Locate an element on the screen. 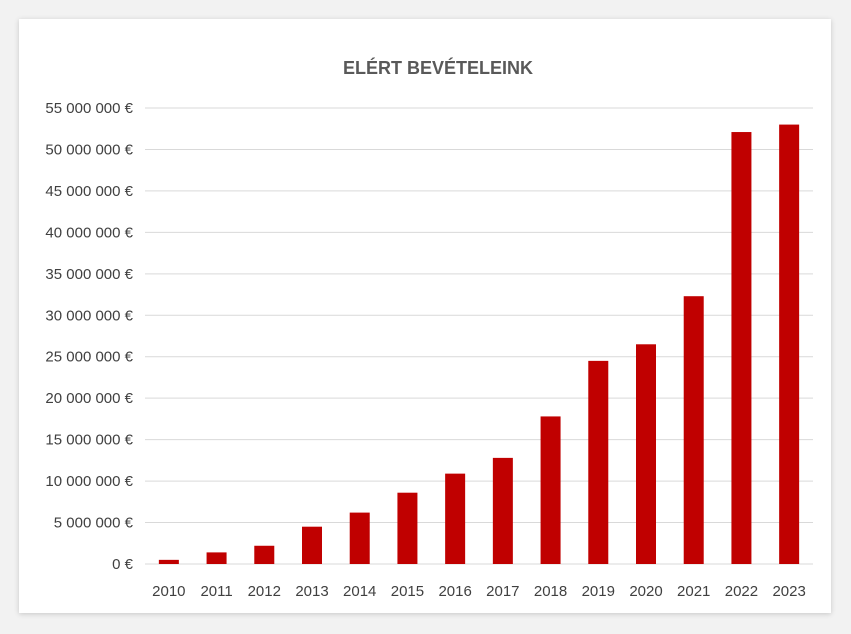 The height and width of the screenshot is (634, 851). y-tick-label: 30 000 000 € is located at coordinates (89, 315).